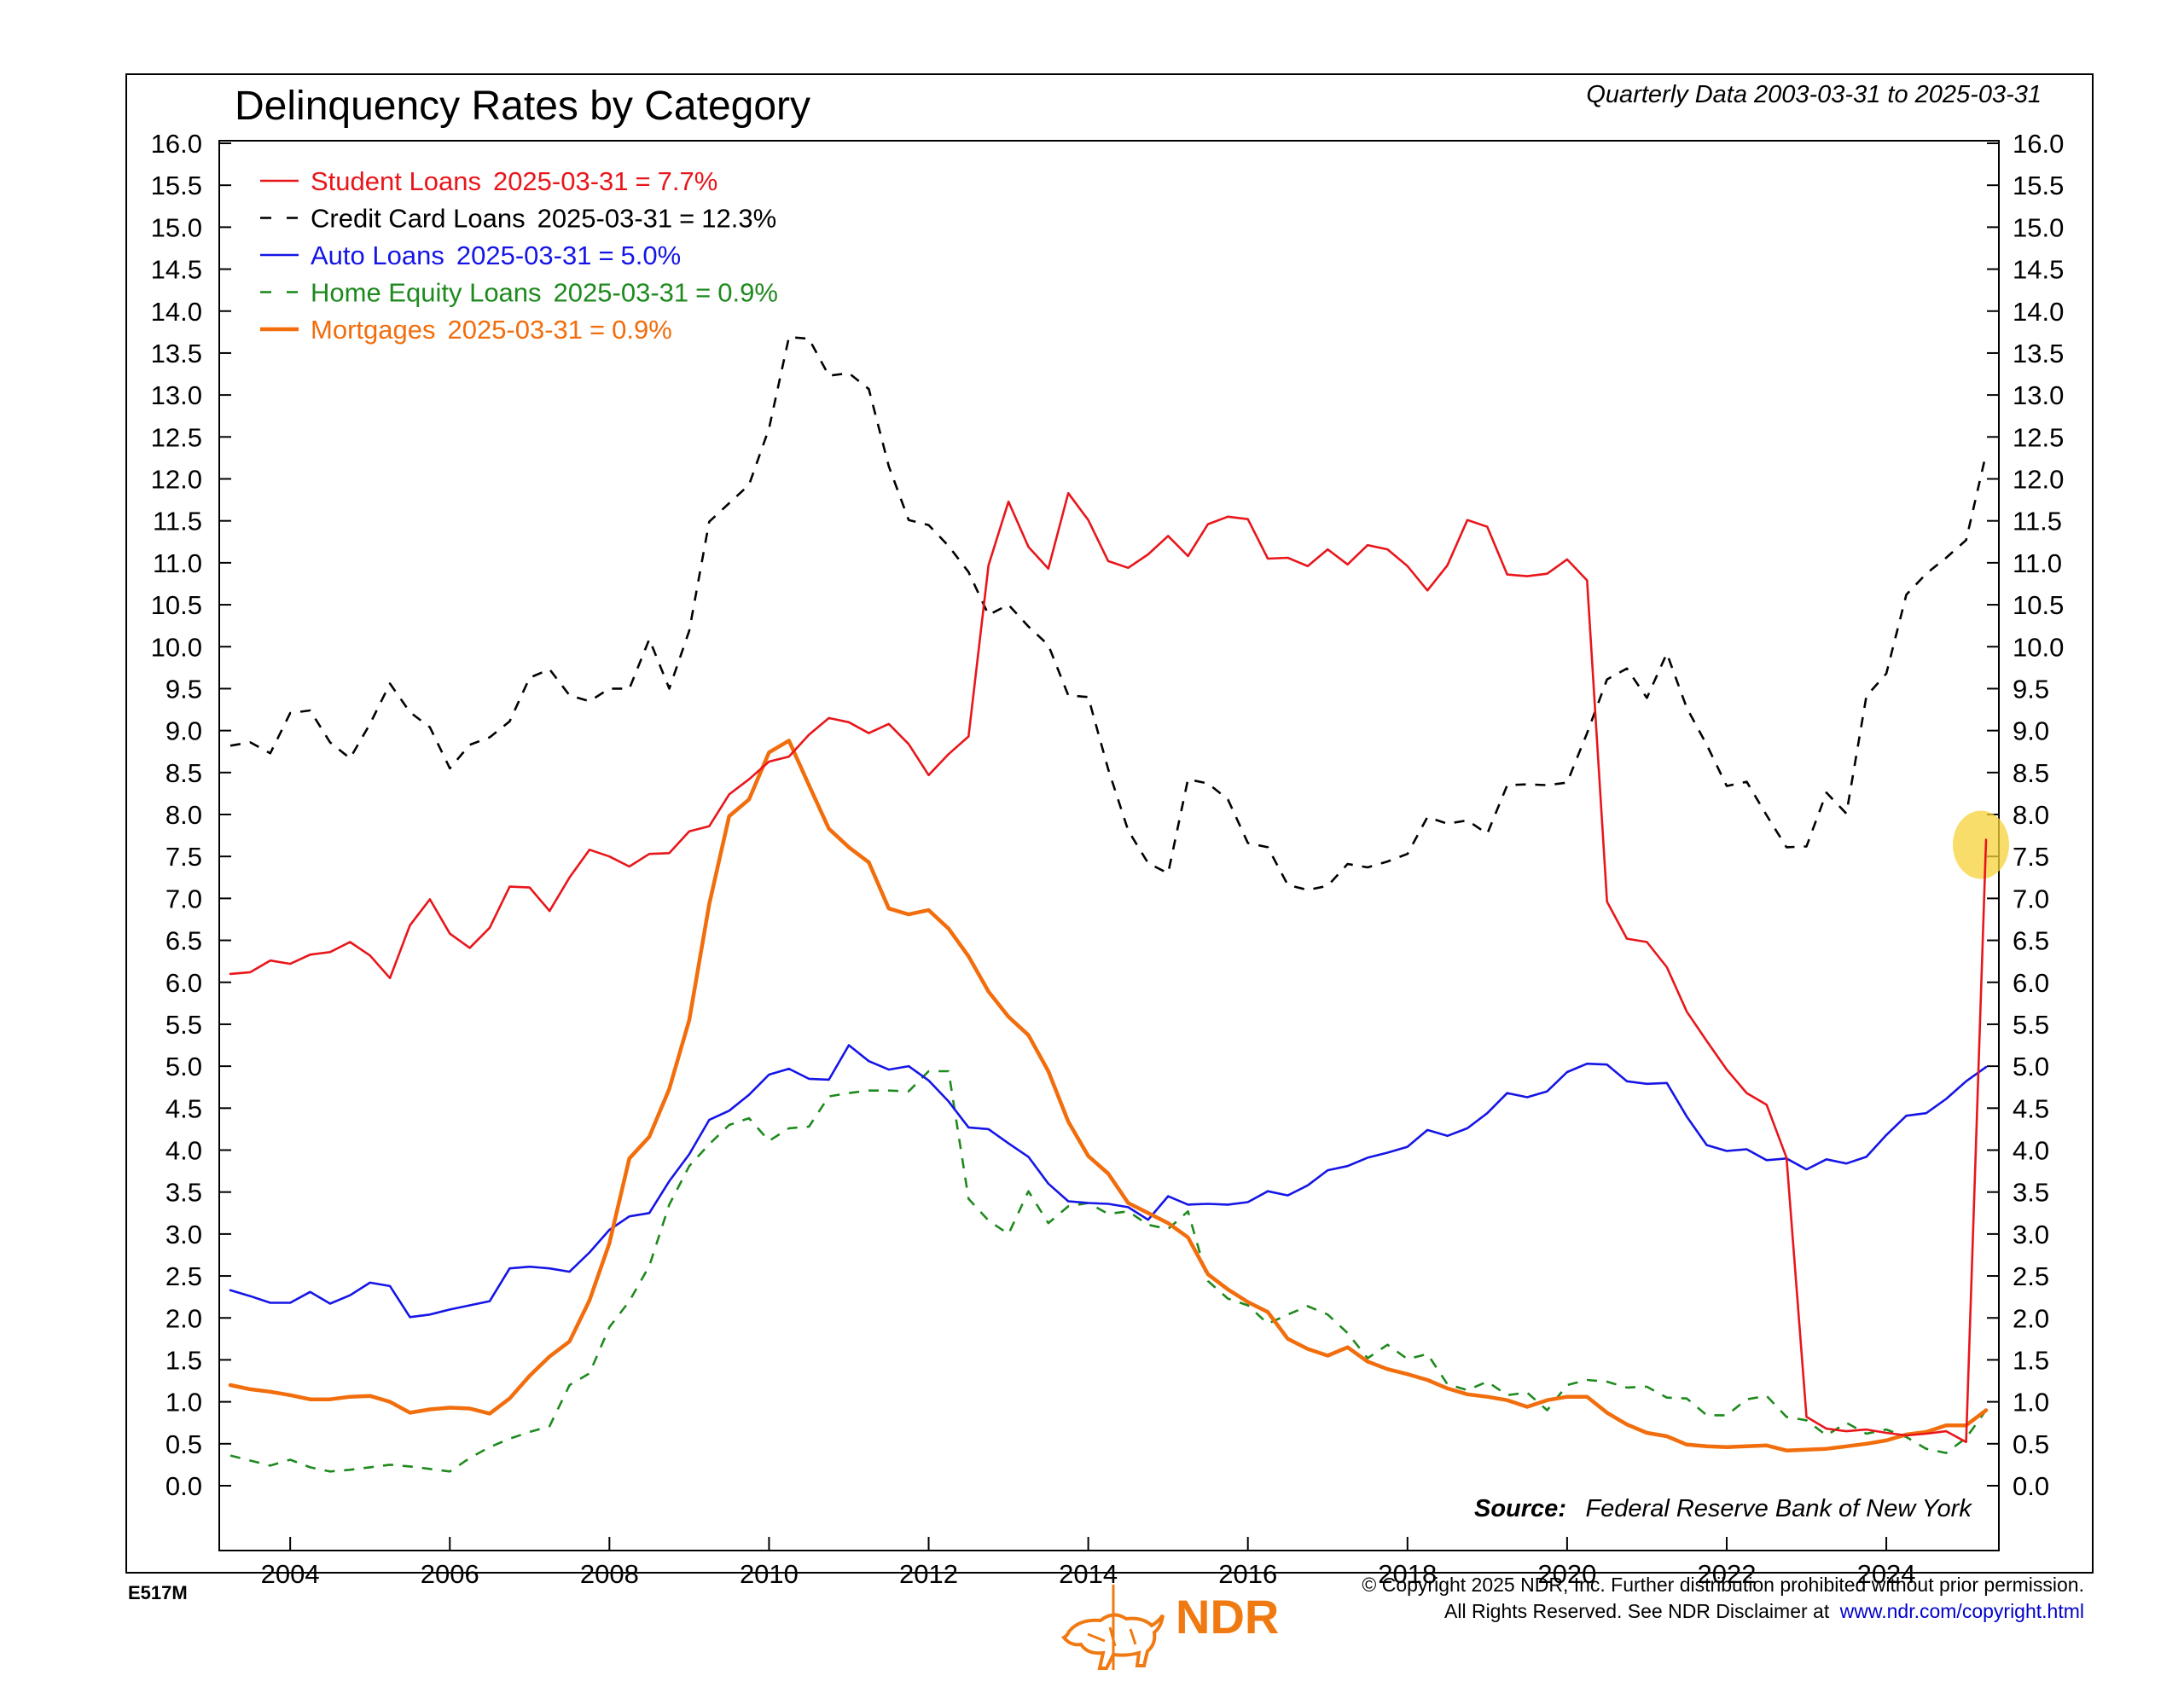 The height and width of the screenshot is (1687, 2184). Describe the element at coordinates (184, 815) in the screenshot. I see `y-tick-label-left: 8.0` at that location.